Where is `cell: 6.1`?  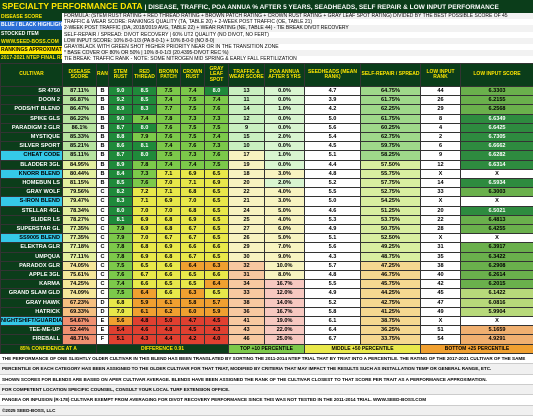 cell: 6.1 is located at coordinates (333, 321).